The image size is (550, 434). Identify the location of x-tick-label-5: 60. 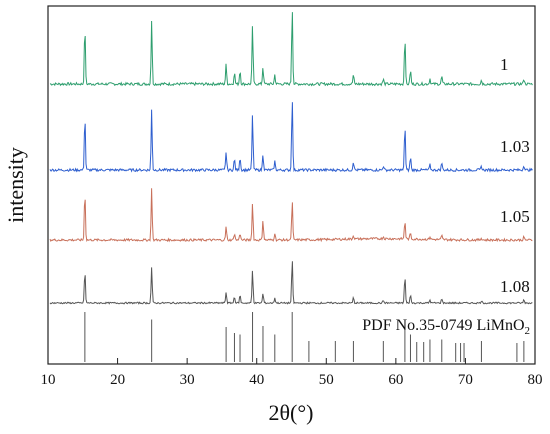
(395, 380).